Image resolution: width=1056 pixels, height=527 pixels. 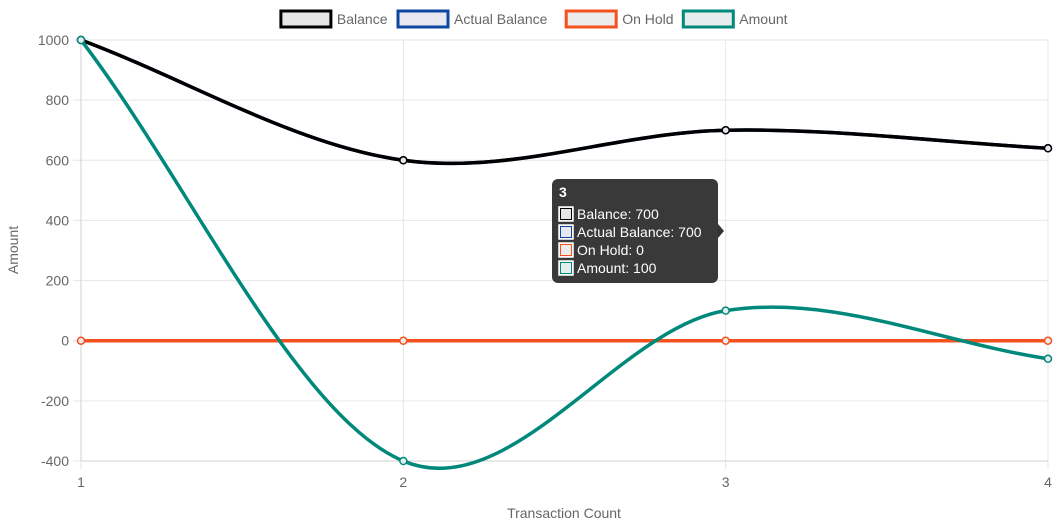 What do you see at coordinates (53, 40) in the screenshot?
I see `y-tick-label: 1000` at bounding box center [53, 40].